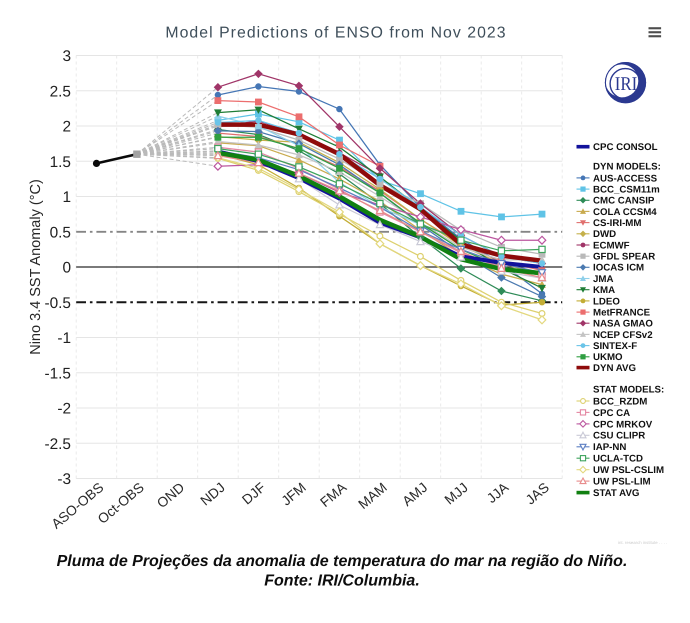  What do you see at coordinates (64, 338) in the screenshot?
I see `svg-text: -1` at bounding box center [64, 338].